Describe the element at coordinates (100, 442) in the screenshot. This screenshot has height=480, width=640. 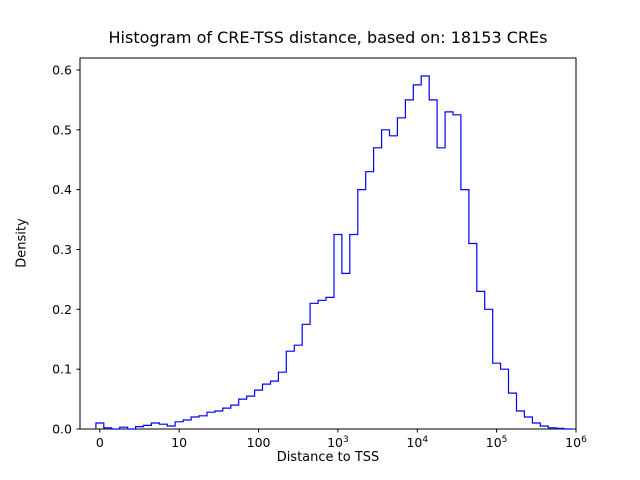
I see `x-tick-label: 0` at that location.